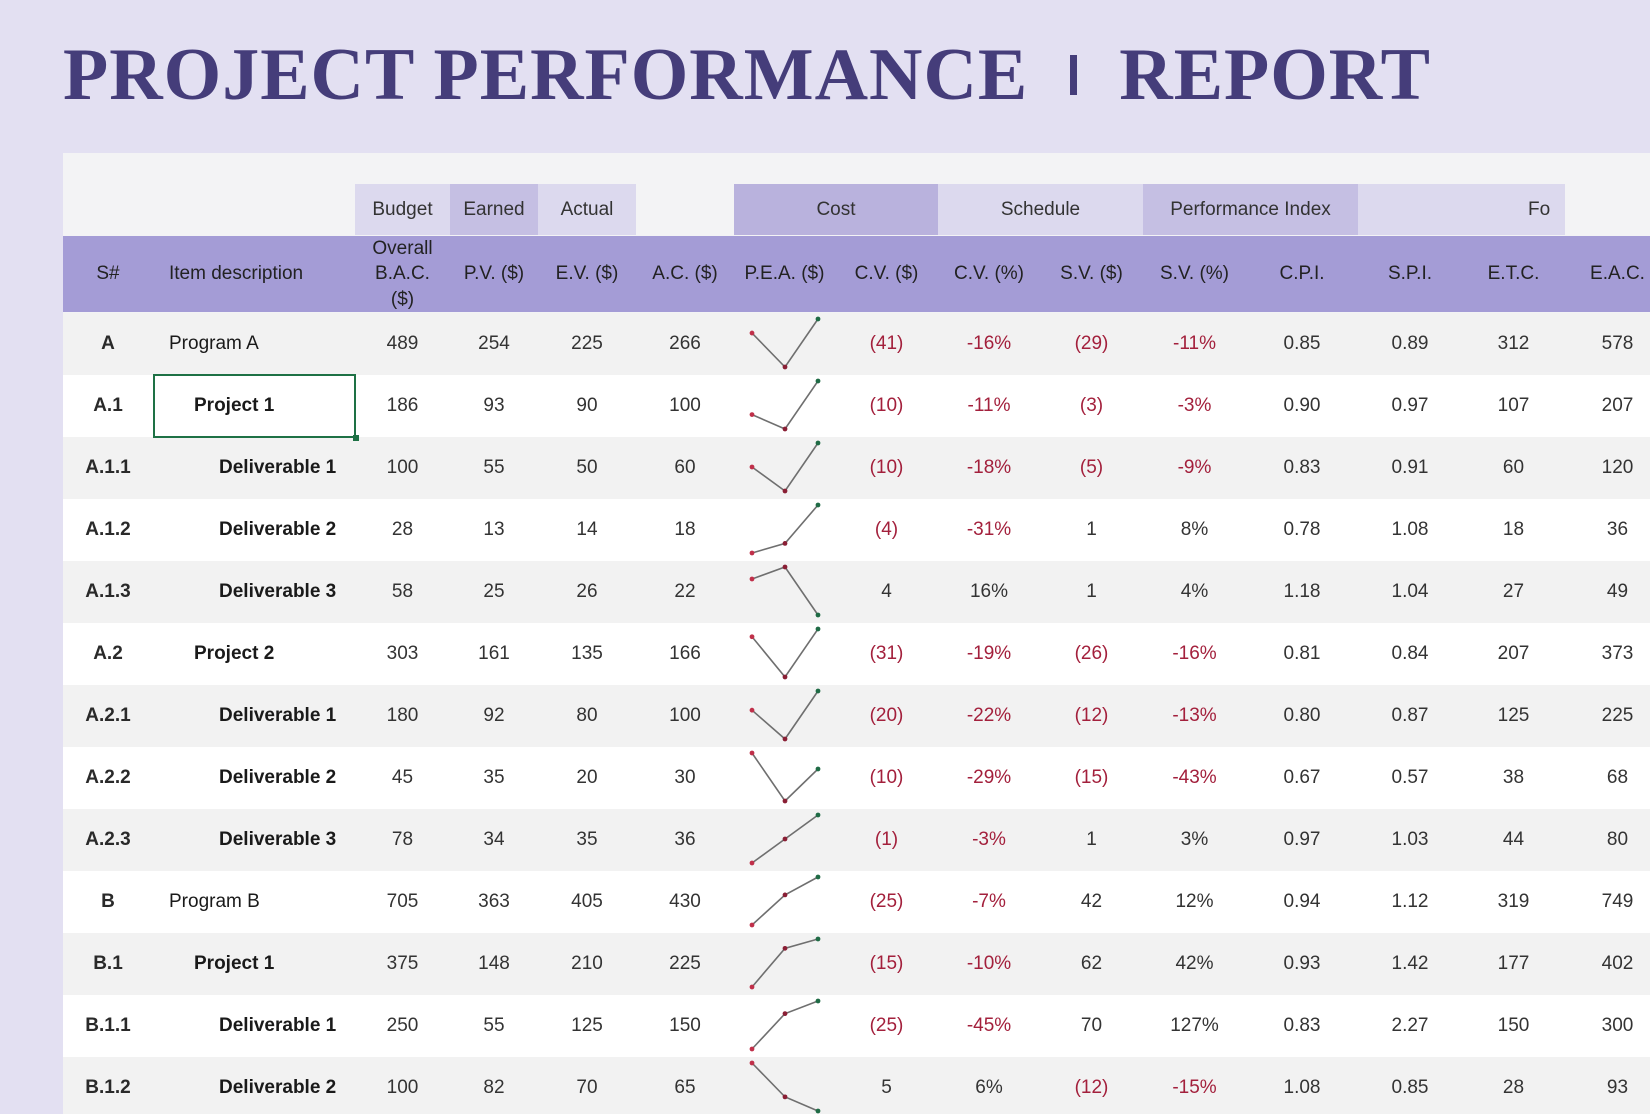 Image resolution: width=1650 pixels, height=1114 pixels. I want to click on column-header: P.E.A. ($), so click(784, 274).